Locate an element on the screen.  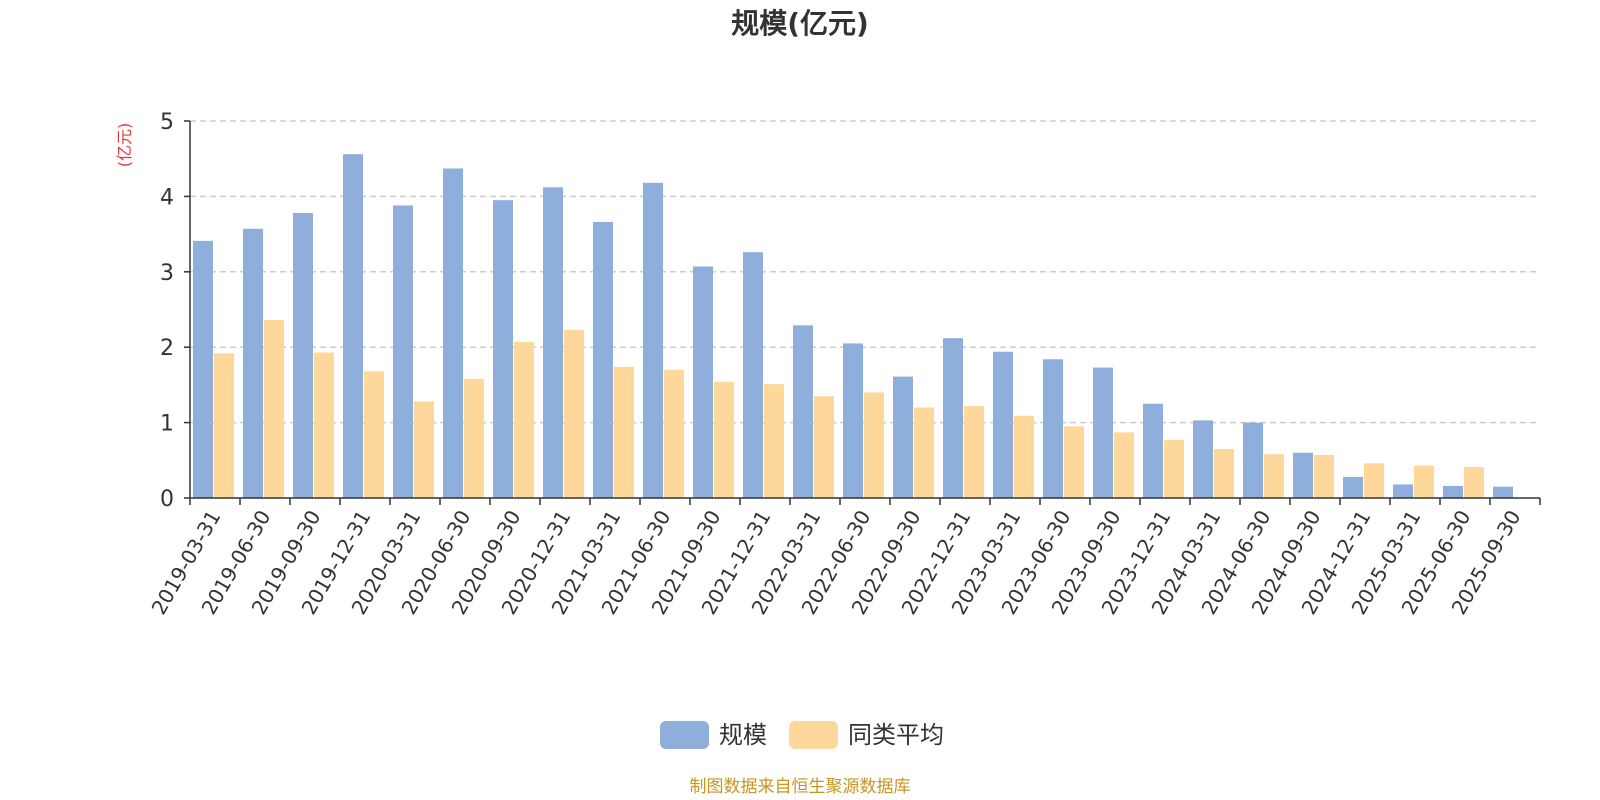
legend: 规模 同类平均 is located at coordinates (802, 735).